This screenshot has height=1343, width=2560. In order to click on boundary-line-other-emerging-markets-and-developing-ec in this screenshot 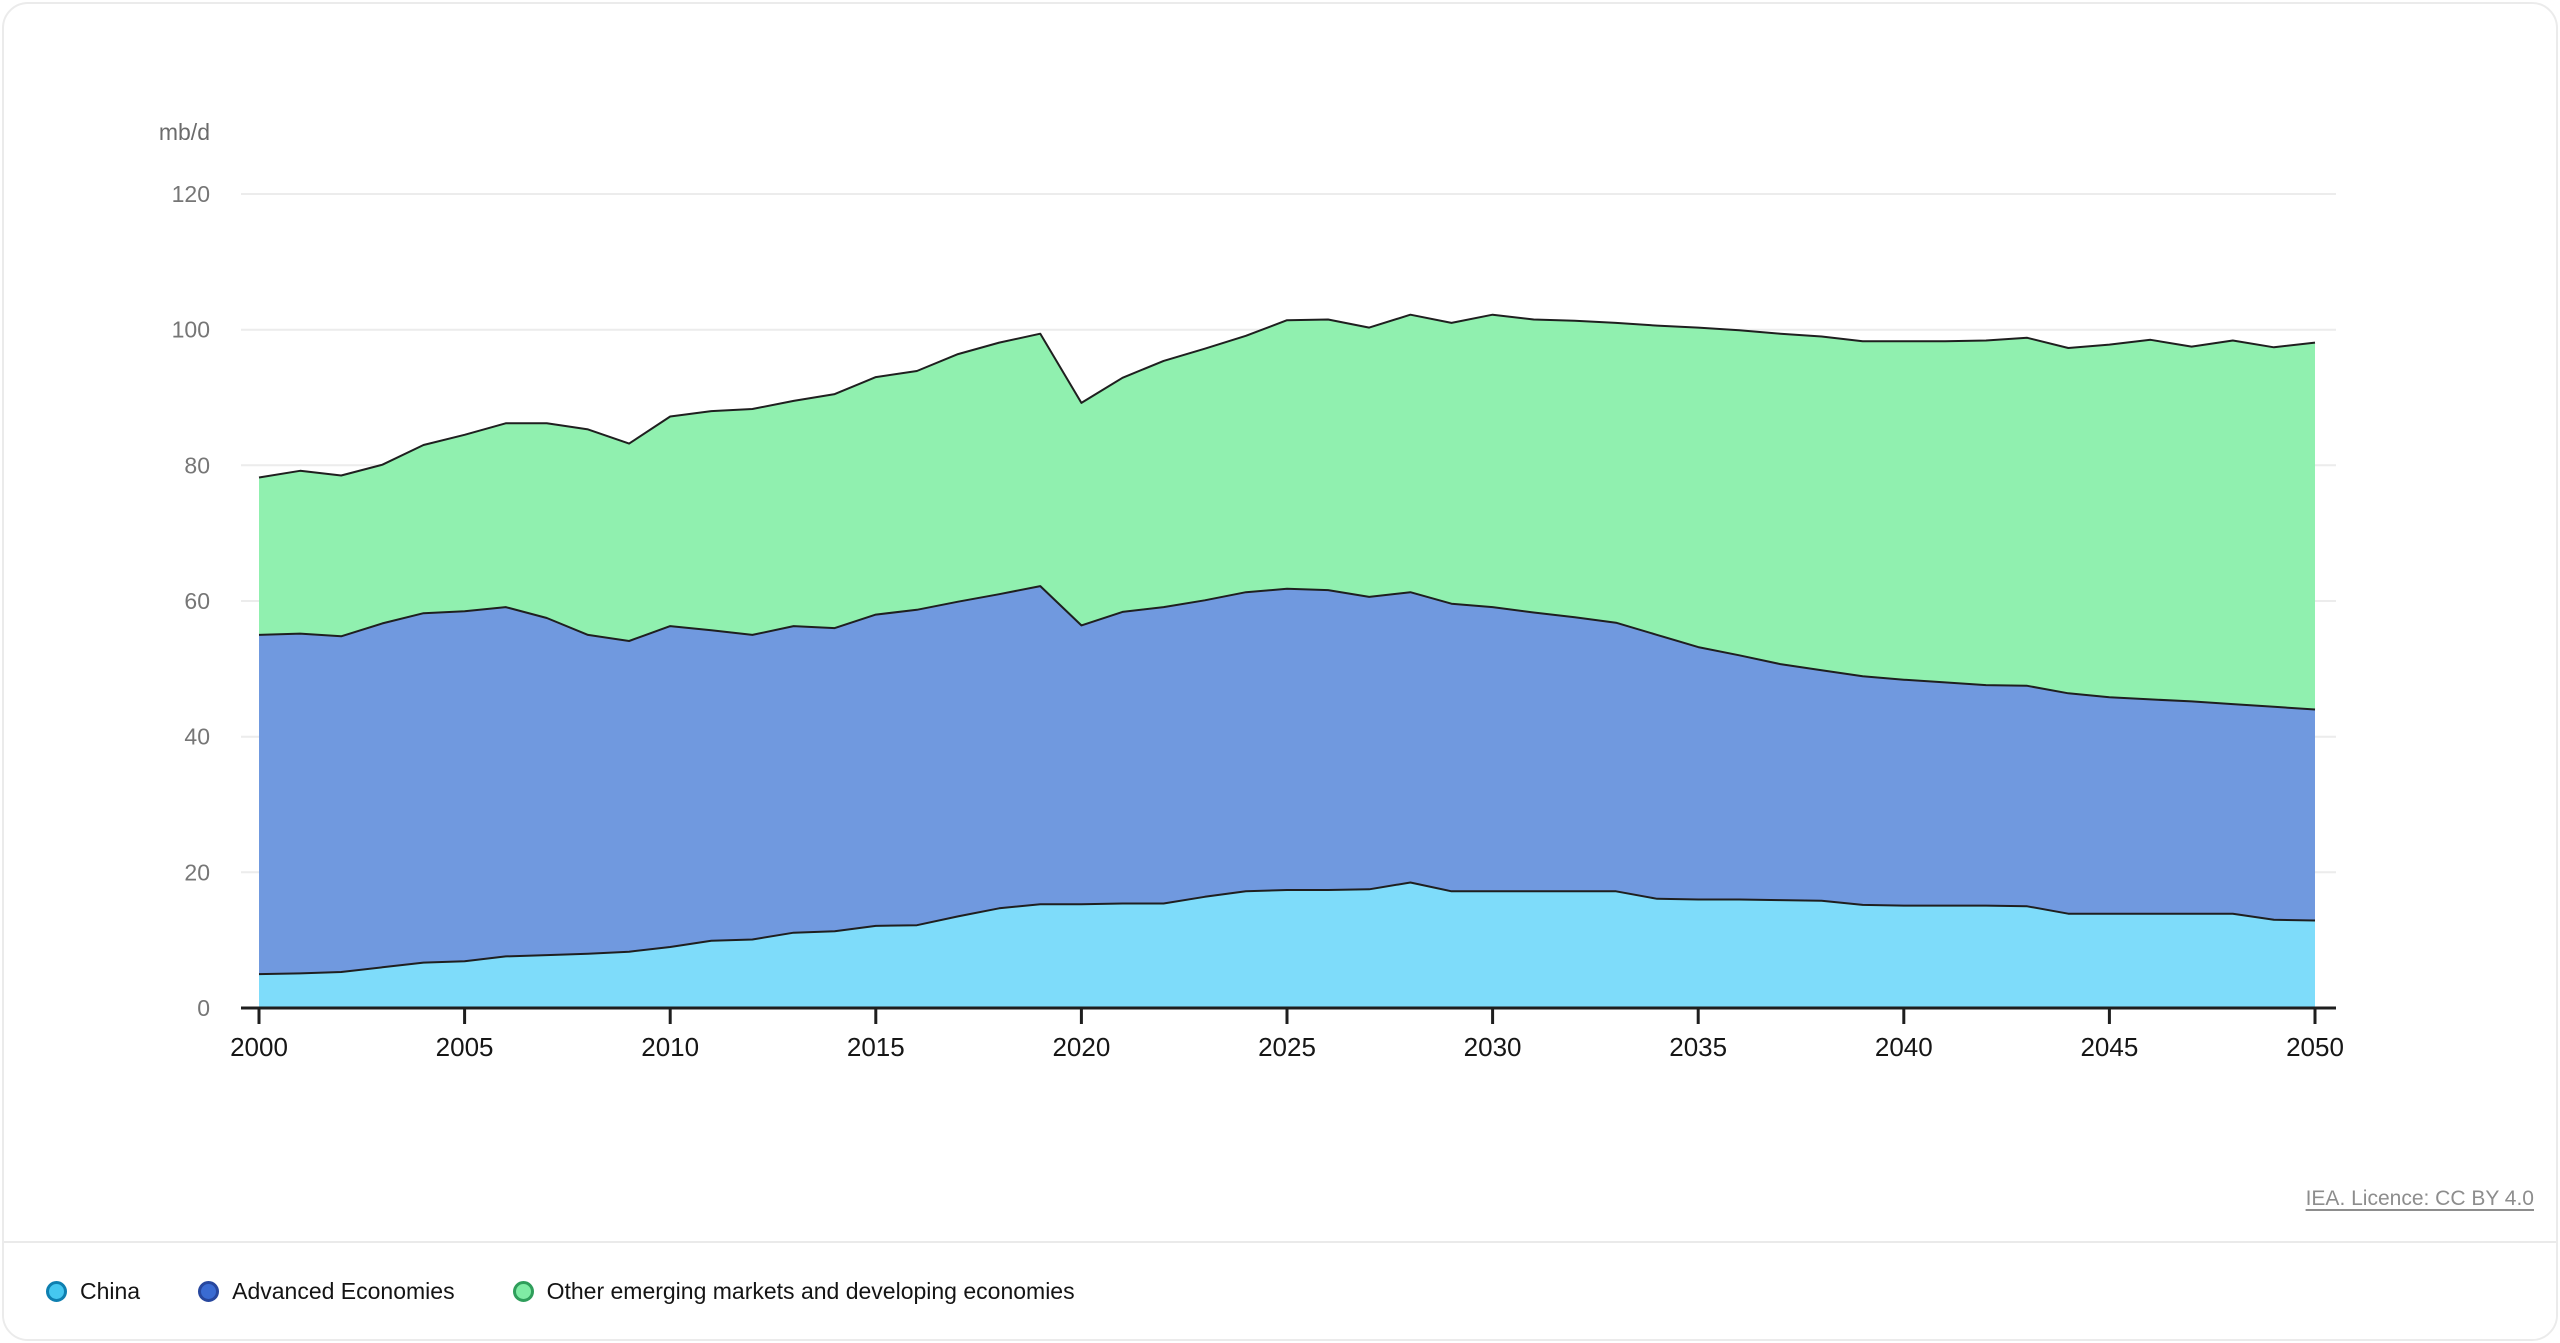, I will do `click(1287, 396)`.